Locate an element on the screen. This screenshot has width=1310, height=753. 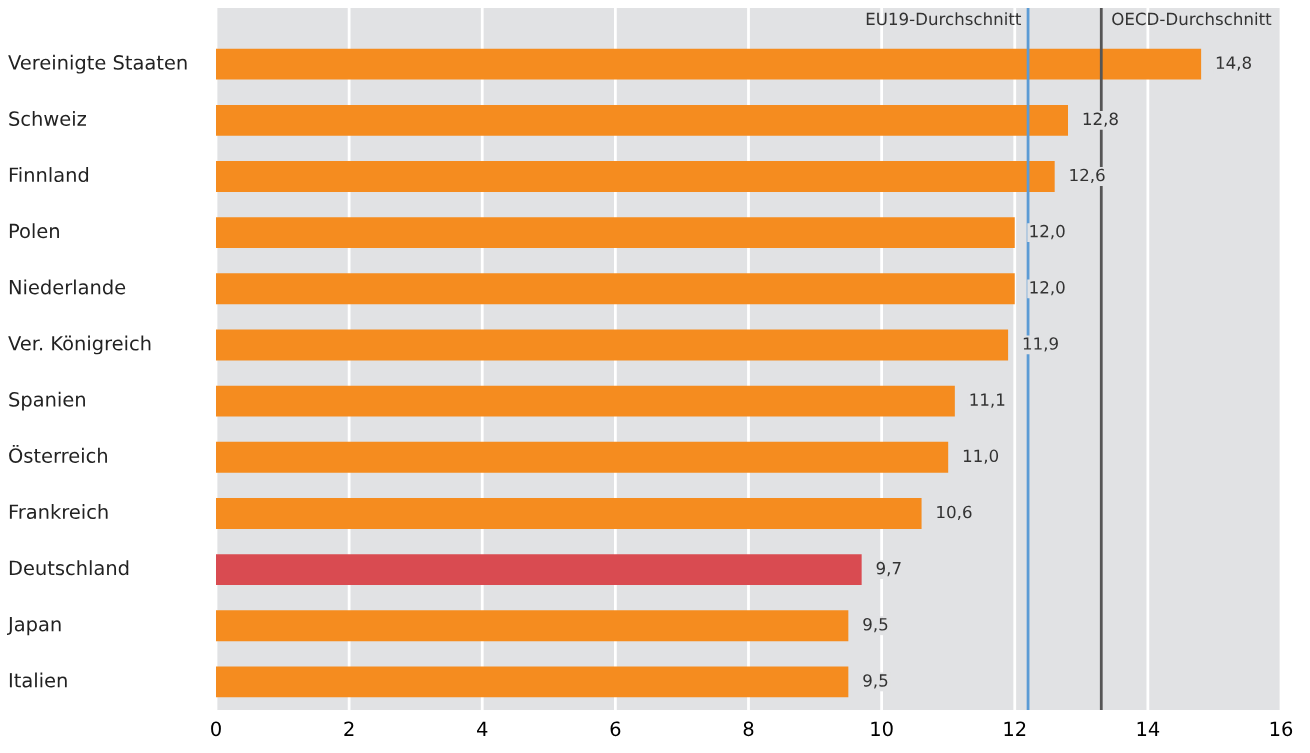
data-label: 12,8 is located at coordinates (1100, 119).